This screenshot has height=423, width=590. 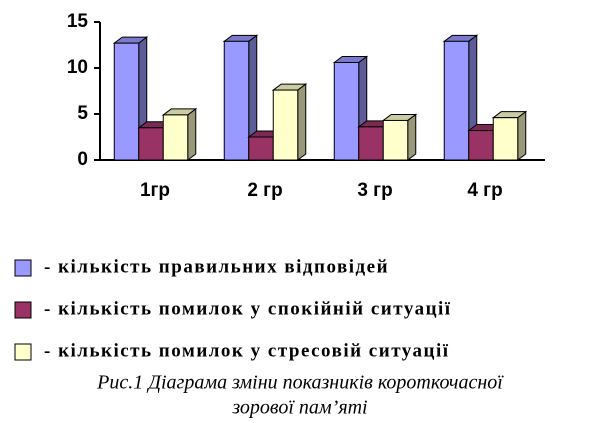 I want to click on legend-label: - кількість помилок у стресовій ситуації, so click(x=247, y=350).